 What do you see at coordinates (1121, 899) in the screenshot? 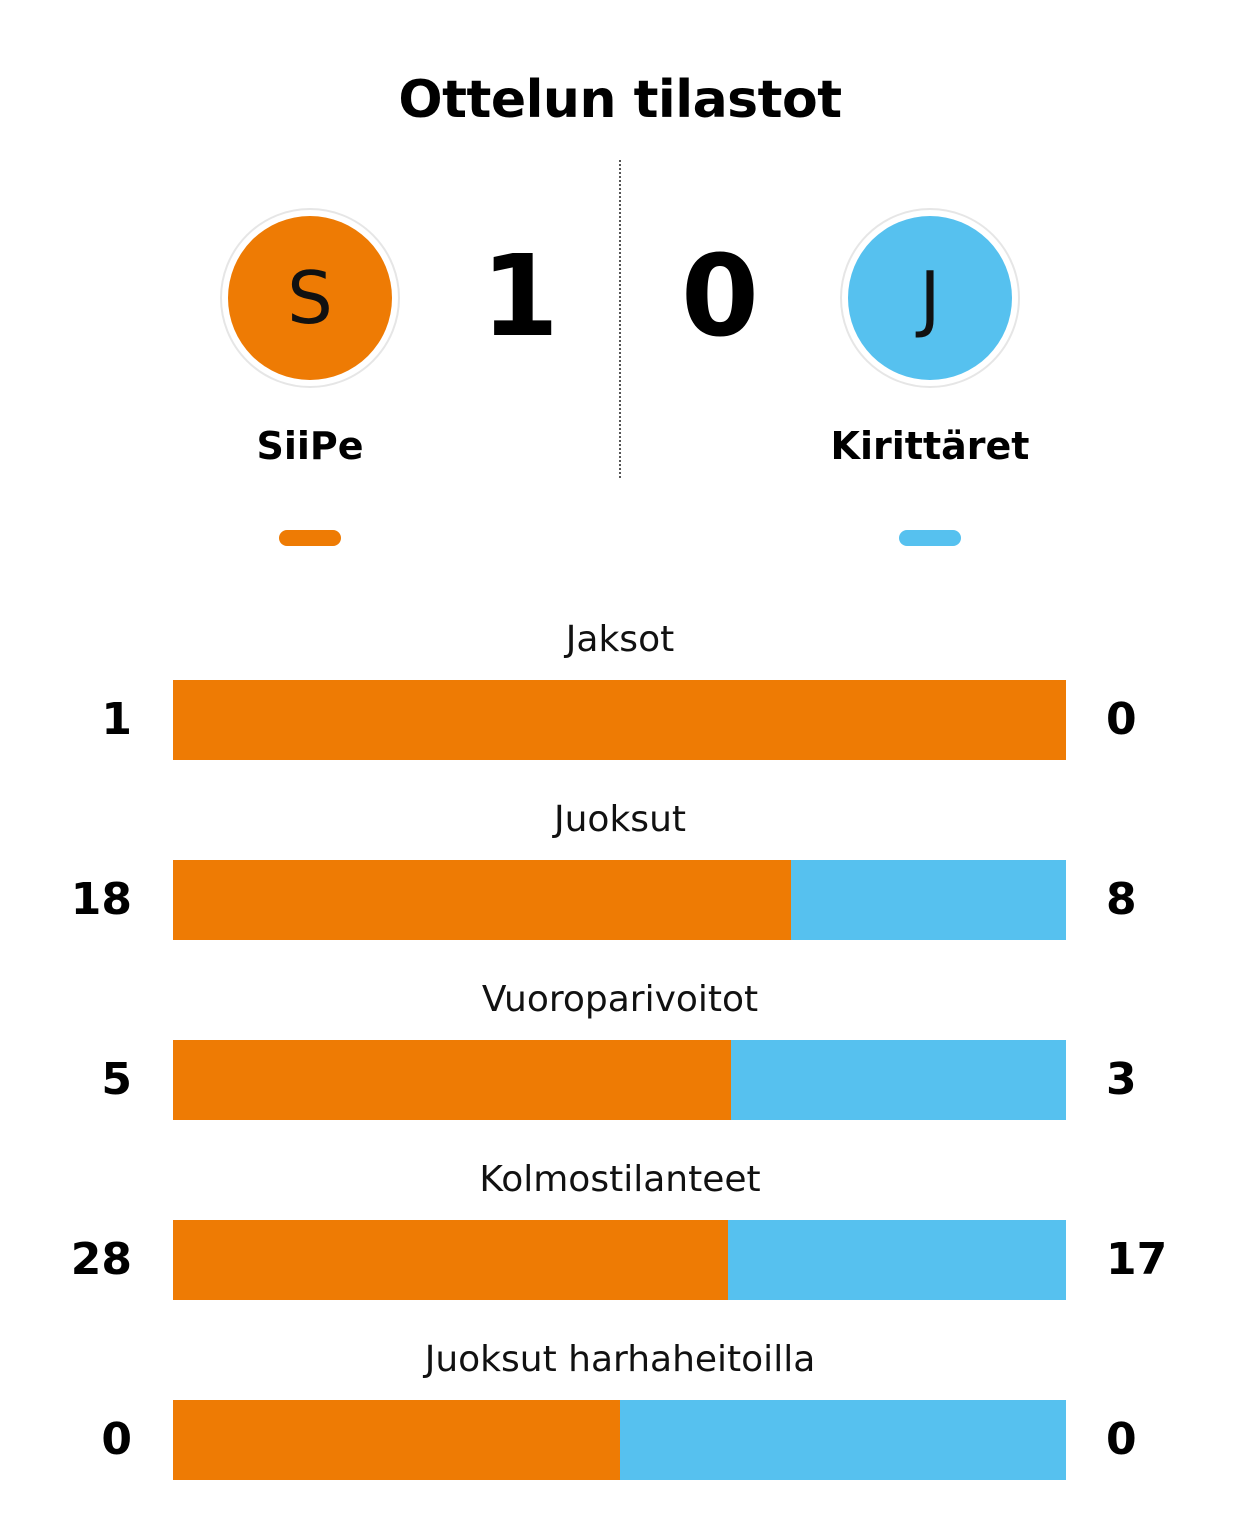
I see `stat-away-value: 8` at bounding box center [1121, 899].